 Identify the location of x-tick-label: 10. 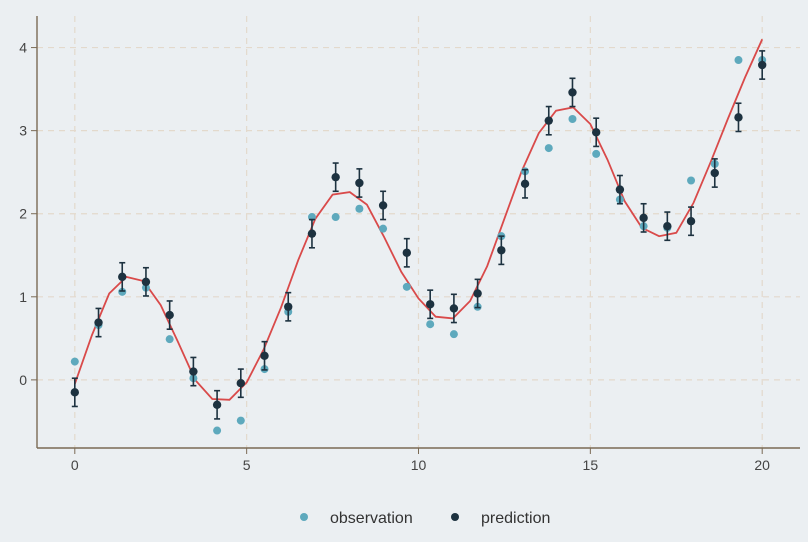
(419, 465).